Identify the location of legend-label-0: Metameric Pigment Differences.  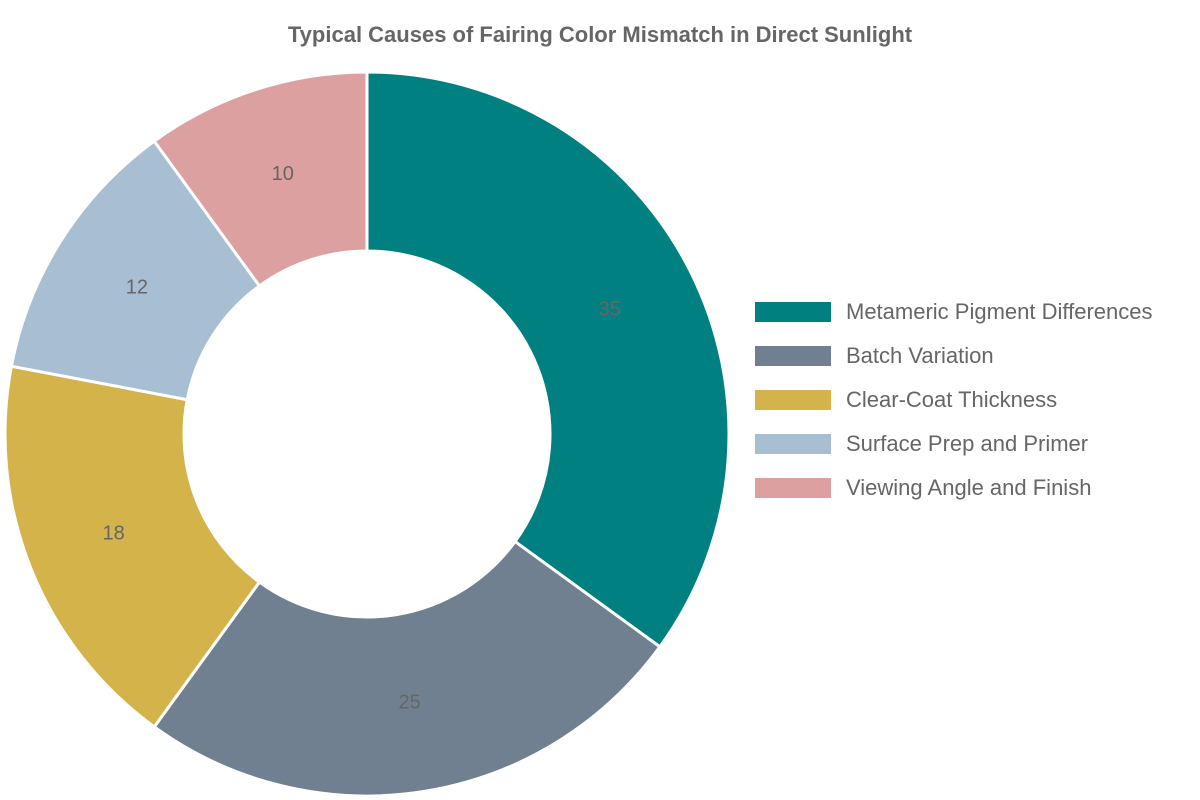
(999, 311).